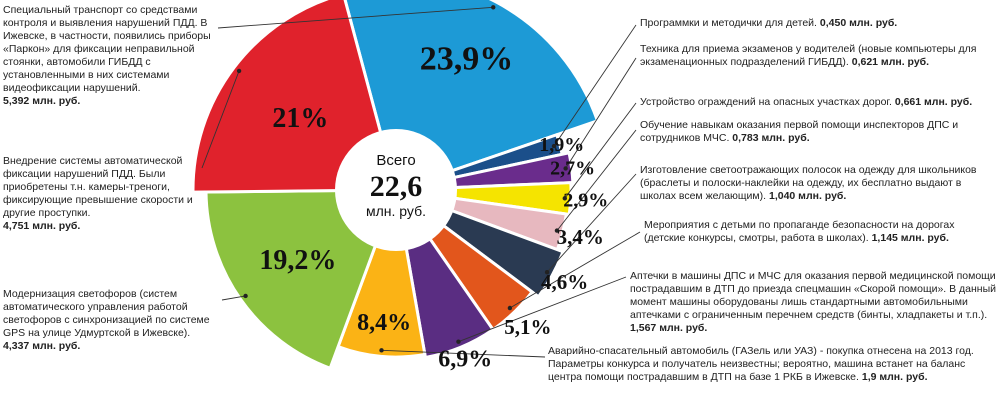 This screenshot has height=406, width=1000. What do you see at coordinates (42, 346) in the screenshot?
I see `note-amount: 4,337 млн. руб.` at bounding box center [42, 346].